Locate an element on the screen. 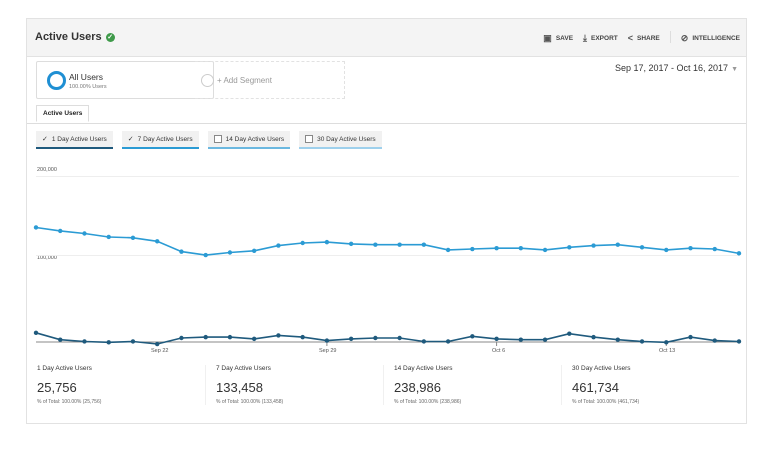 This screenshot has width=768, height=450. series-toggle-label: 1 Day Active Users is located at coordinates (79, 139).